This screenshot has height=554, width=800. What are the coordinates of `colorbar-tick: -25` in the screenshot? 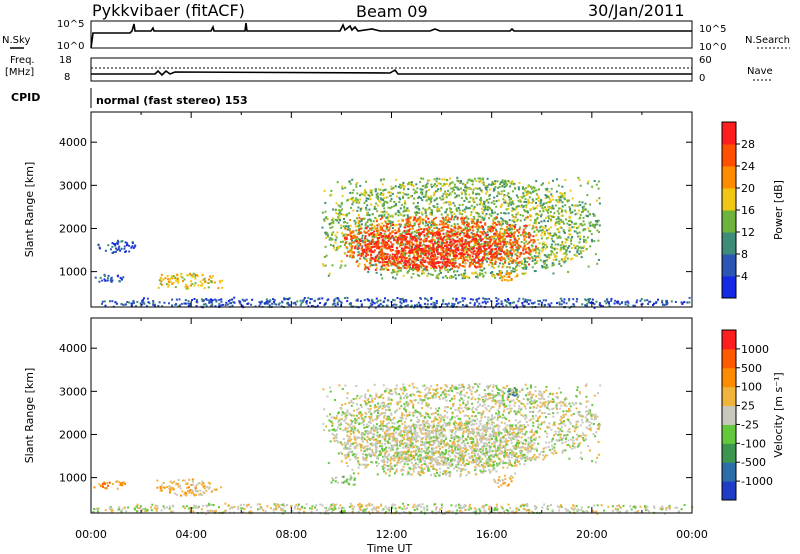 It's located at (750, 424).